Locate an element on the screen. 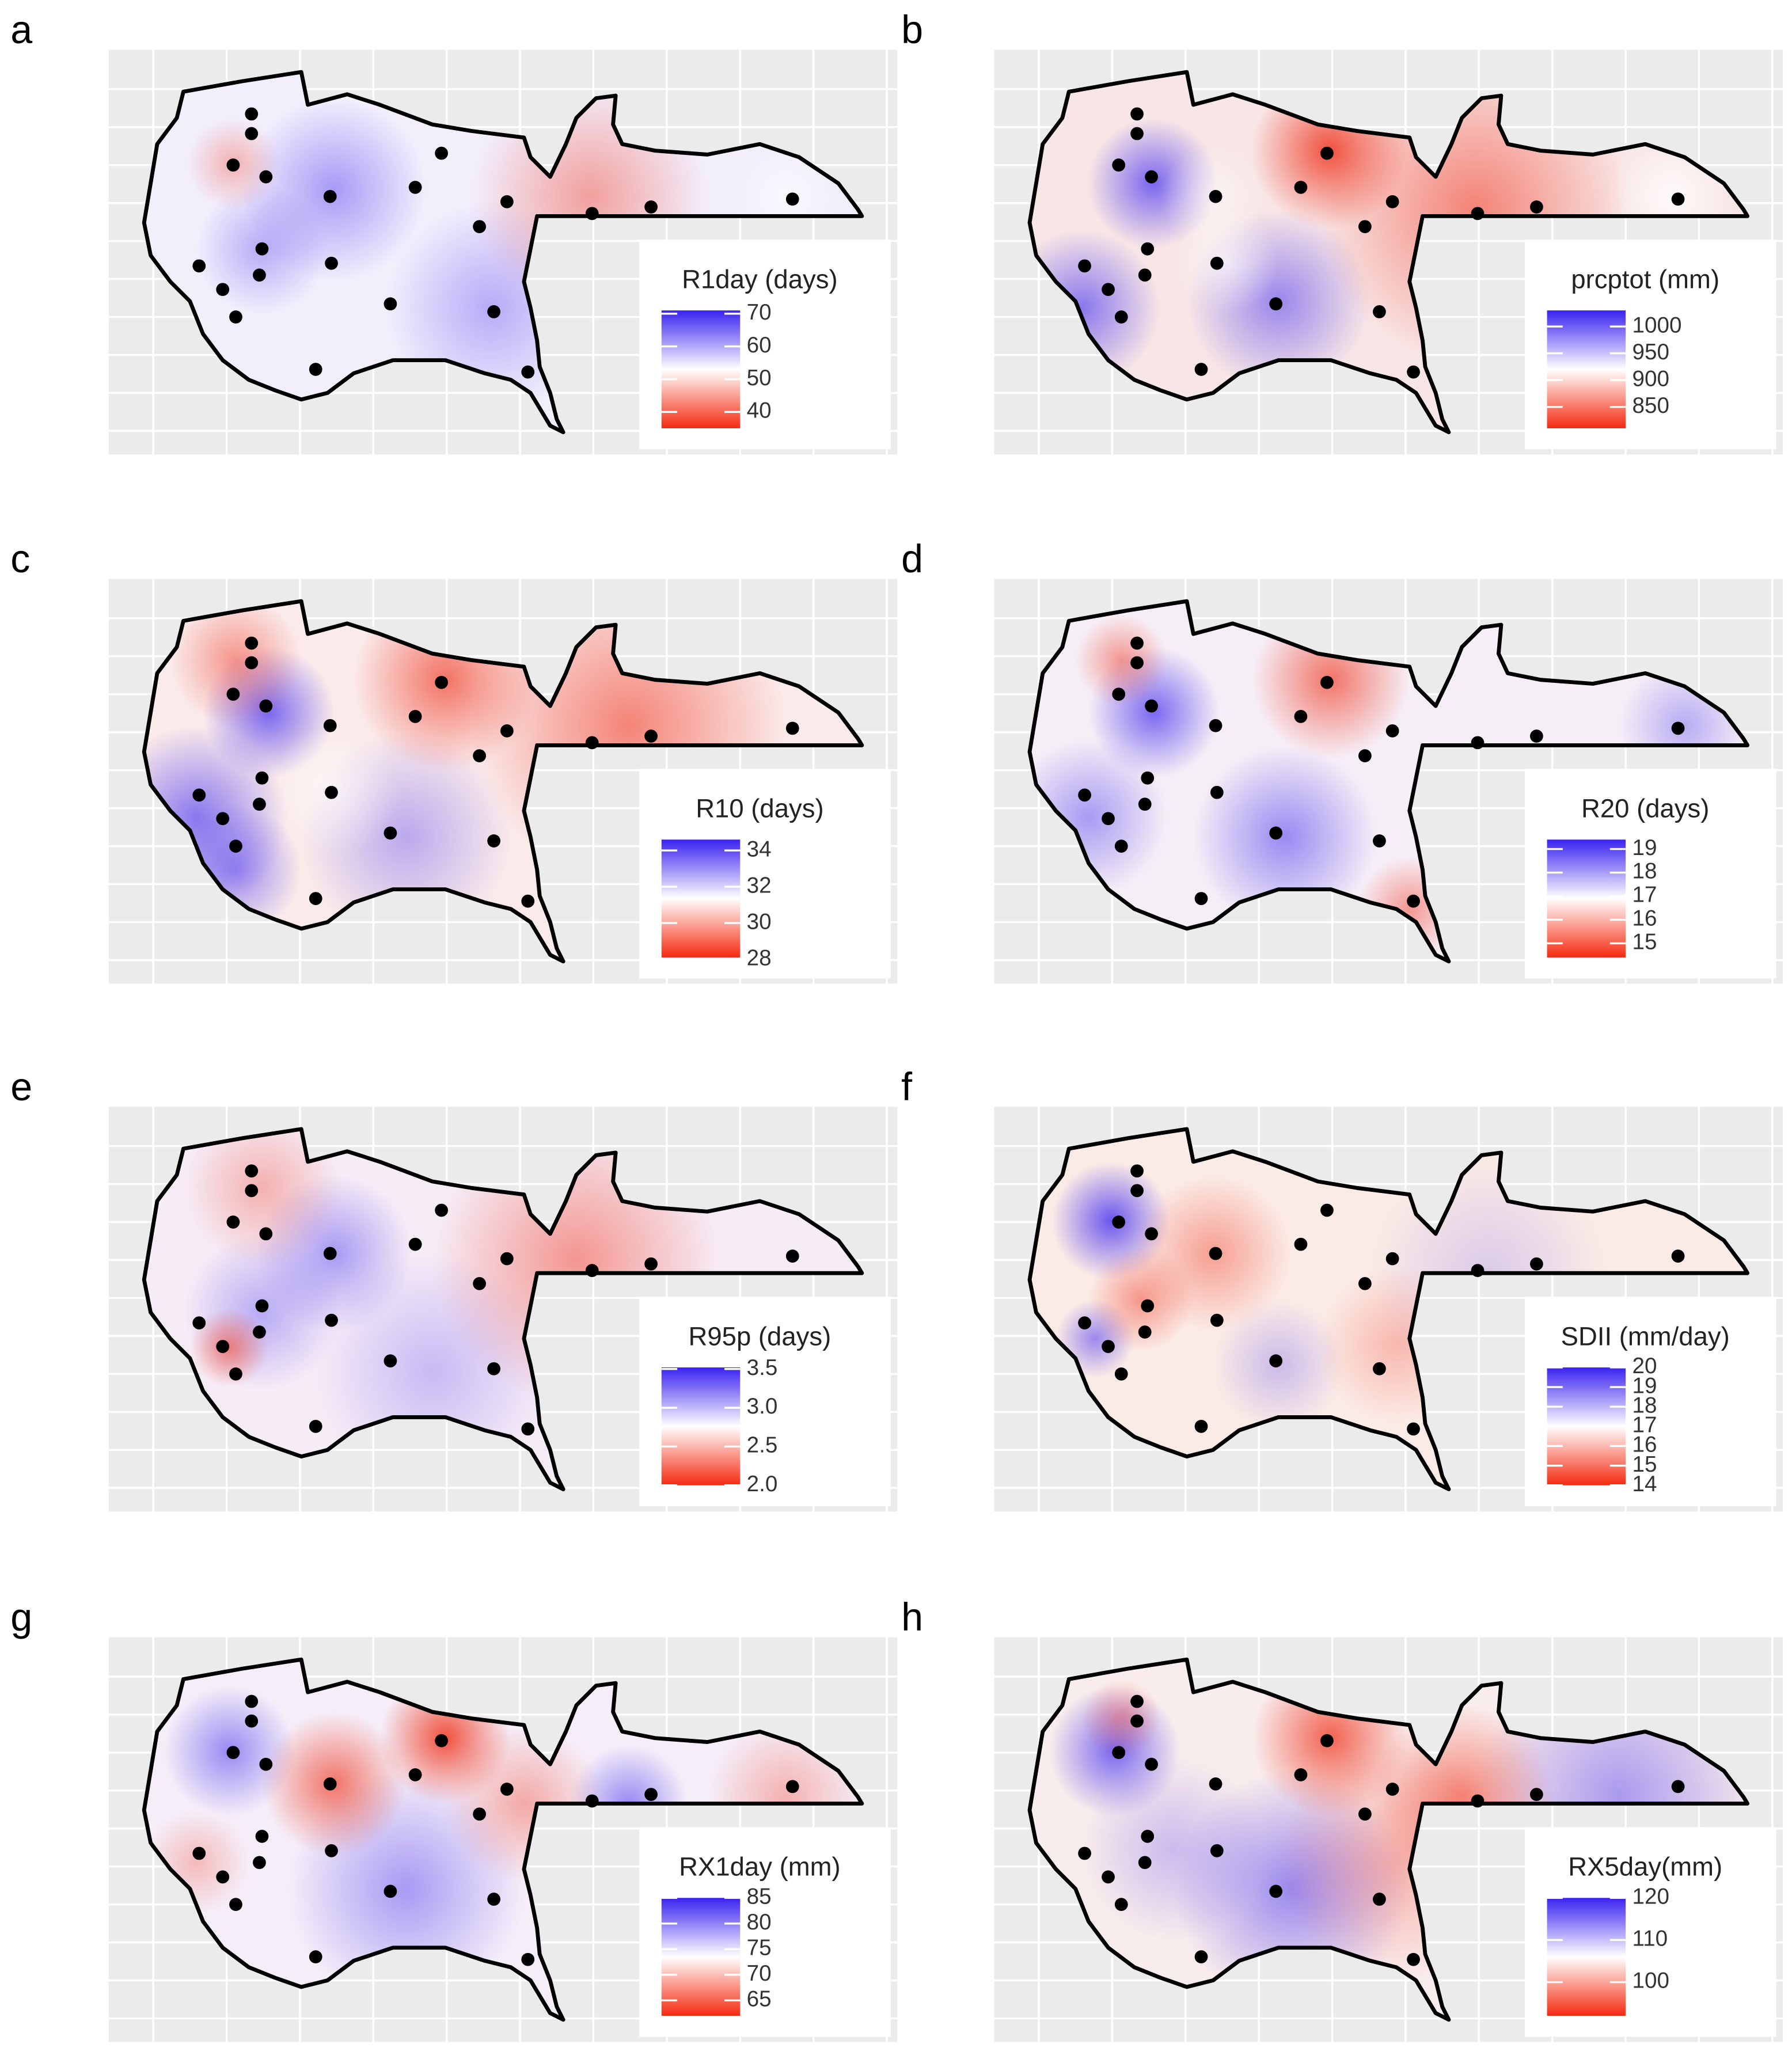 Image resolution: width=1792 pixels, height=2048 pixels. legend-title: R10 (days) is located at coordinates (759, 808).